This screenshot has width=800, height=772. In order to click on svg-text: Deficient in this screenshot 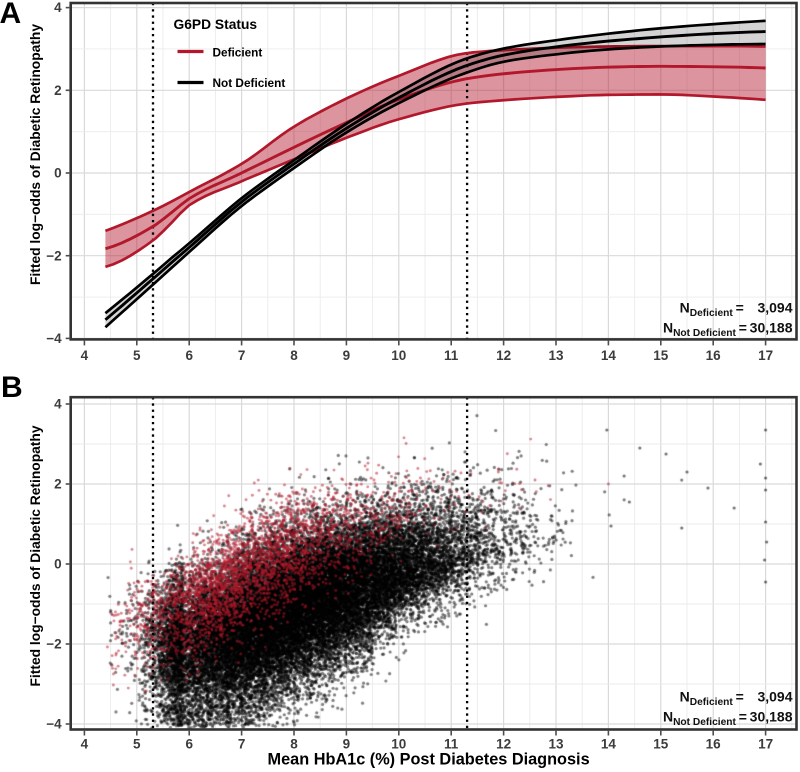, I will do `click(238, 53)`.